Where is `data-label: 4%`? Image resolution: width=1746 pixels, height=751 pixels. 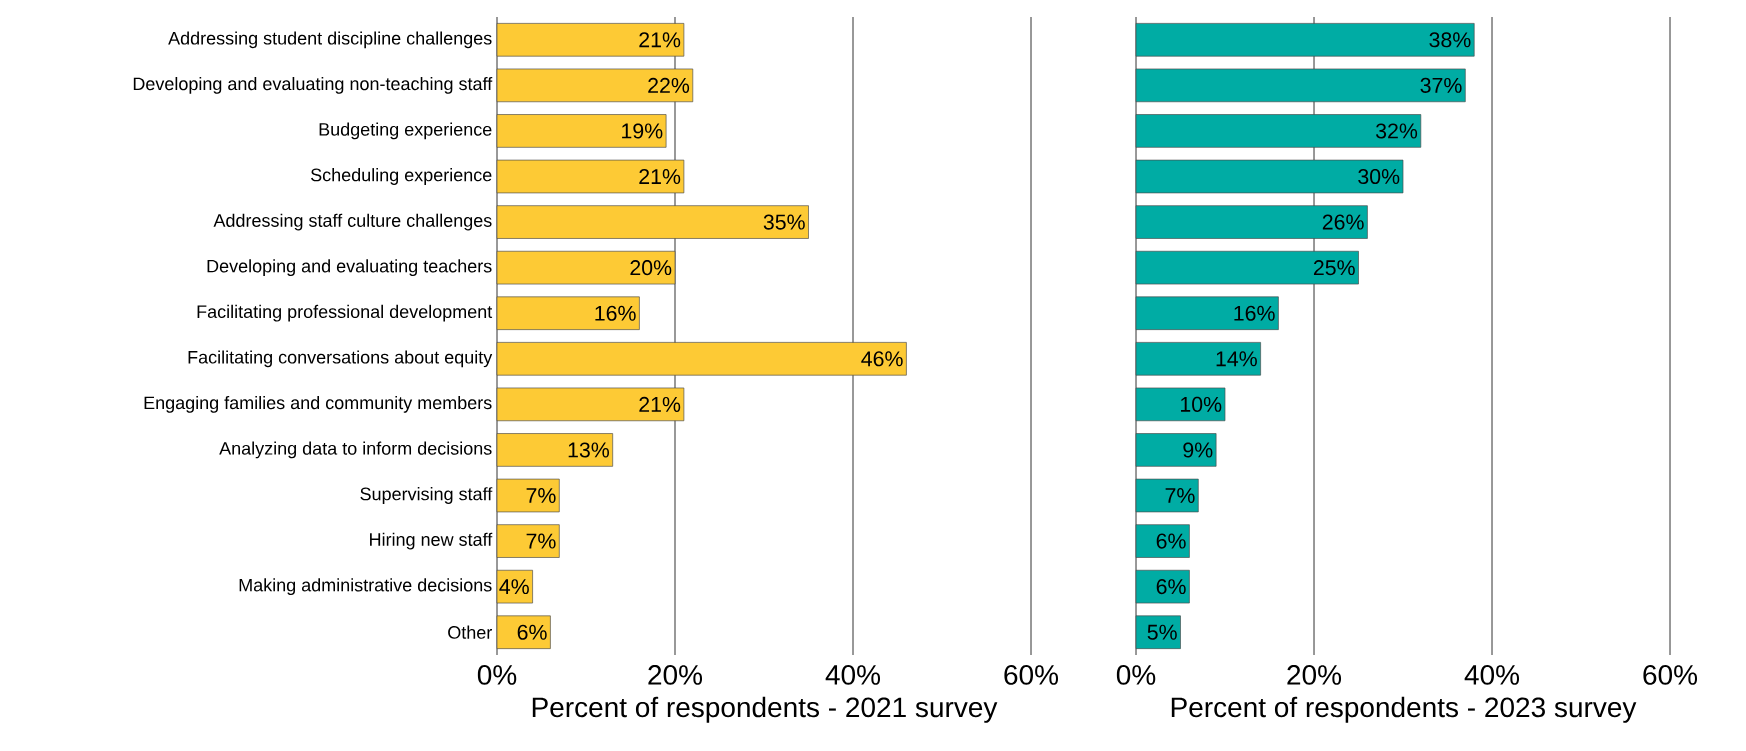 data-label: 4% is located at coordinates (514, 587).